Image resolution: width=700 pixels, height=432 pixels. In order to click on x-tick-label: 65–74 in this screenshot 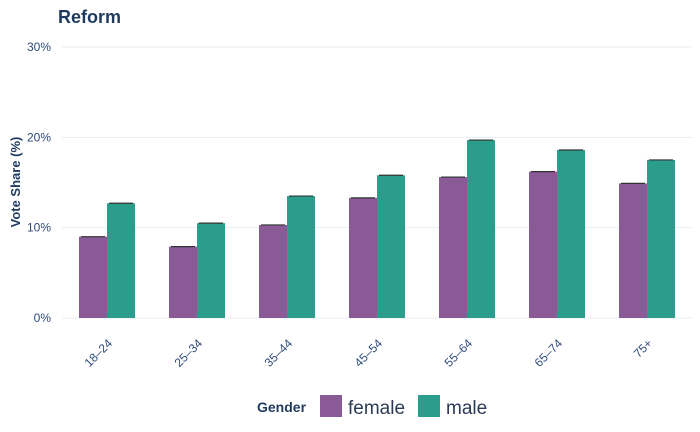, I will do `click(549, 353)`.